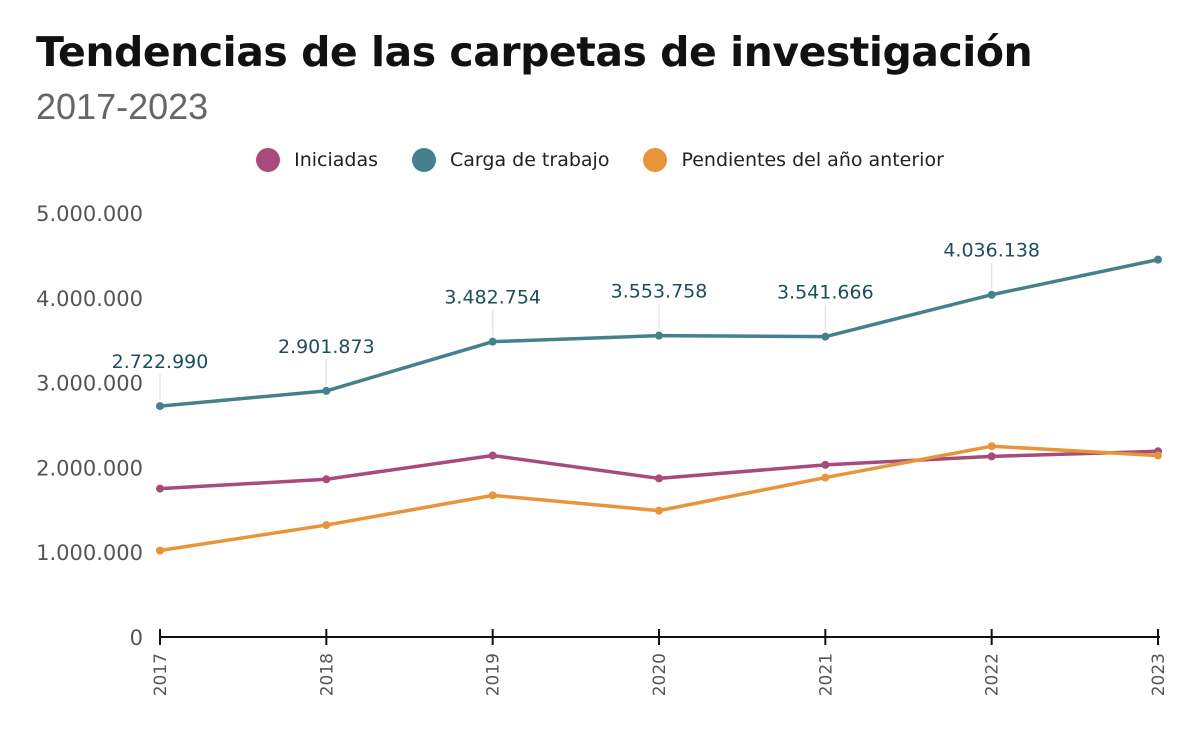 The image size is (1200, 742). I want to click on y-tick-label: 1.000.000, so click(89, 553).